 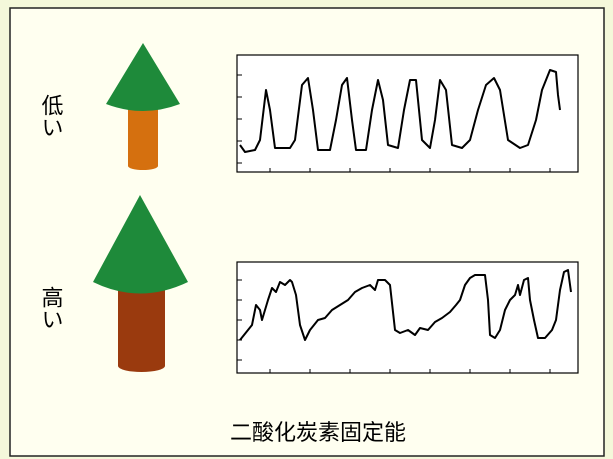 I want to click on caption: 二酸化炭素固定能, so click(x=318, y=433).